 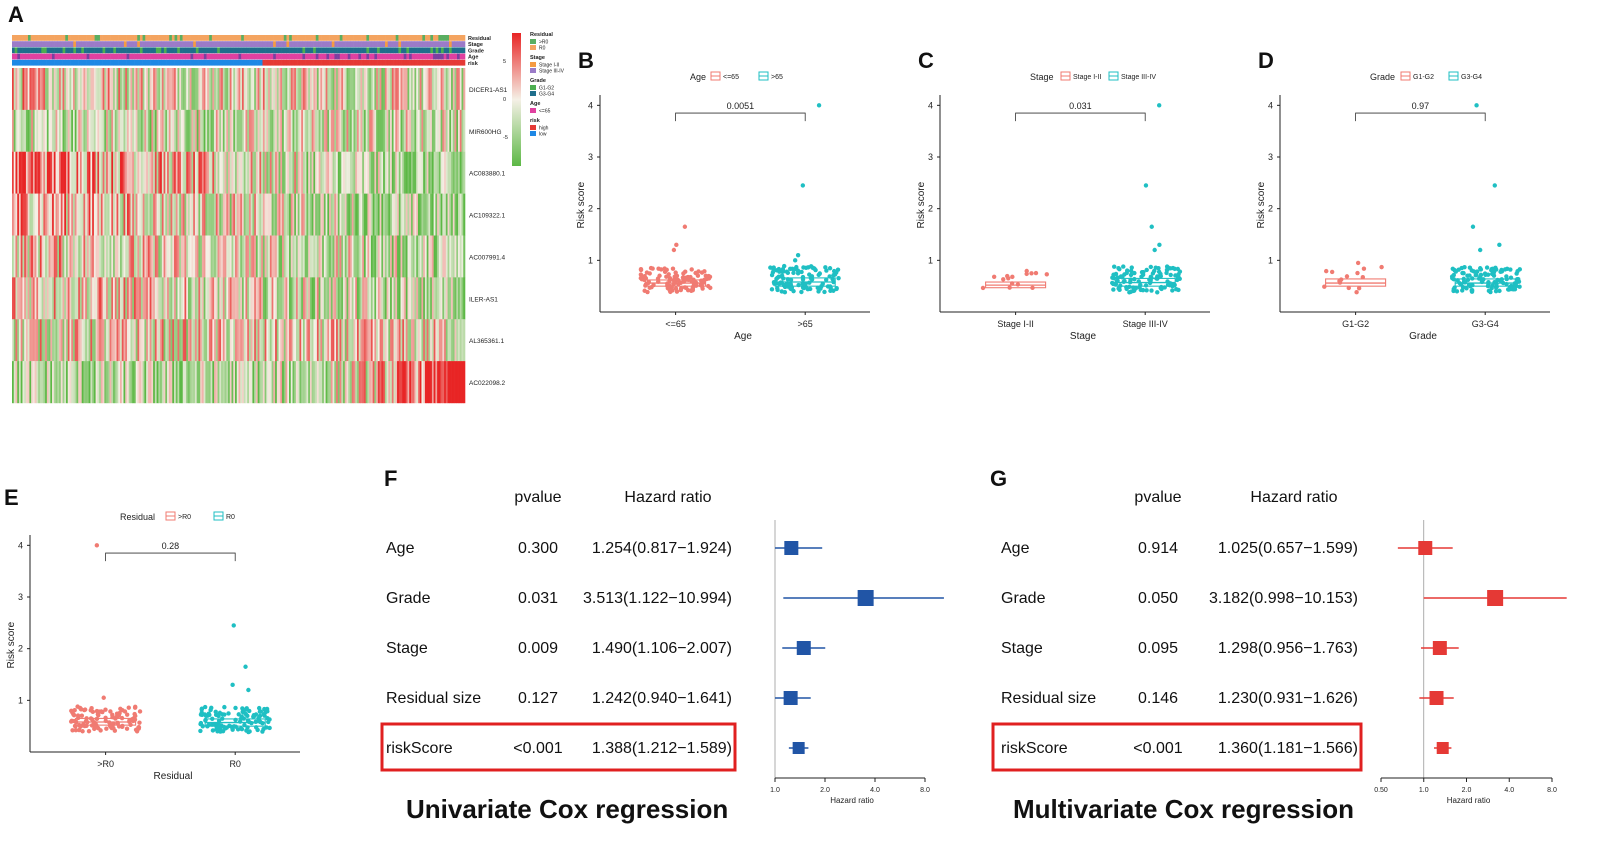 What do you see at coordinates (533, 133) in the screenshot?
I see `legend-swatch` at bounding box center [533, 133].